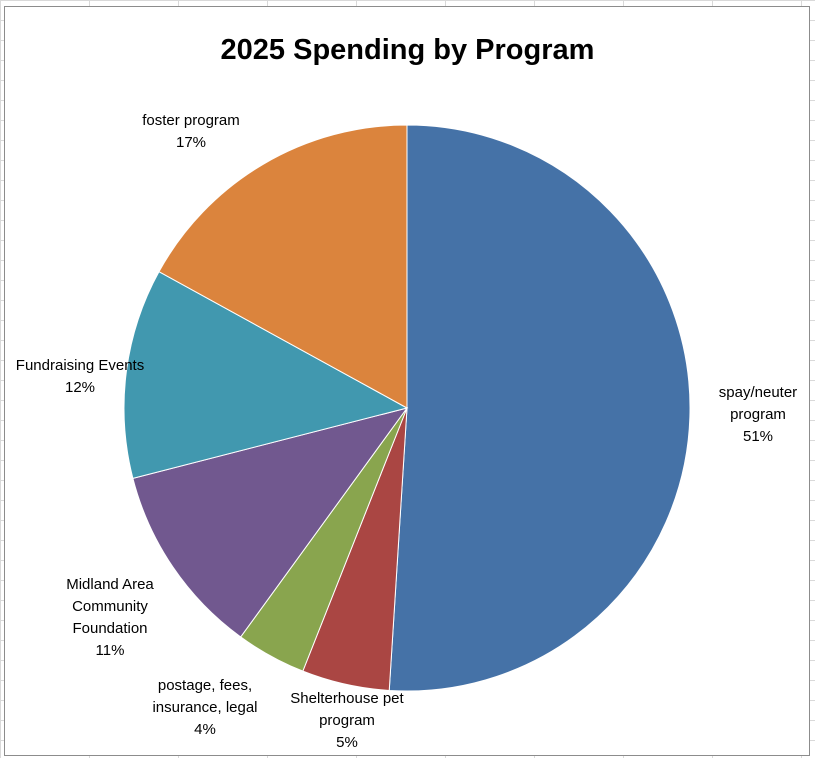 This screenshot has width=815, height=758. I want to click on slice-label-shelterhouse: Shelterhouse pet program 5%, so click(347, 720).